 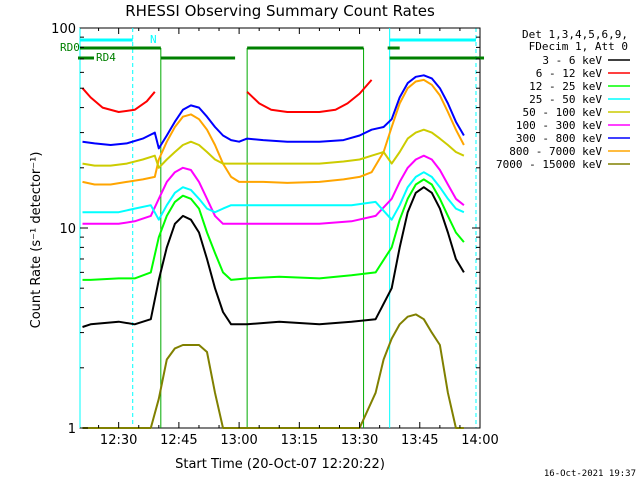 I want to click on x-tick-label: 12:30, so click(x=118, y=440).